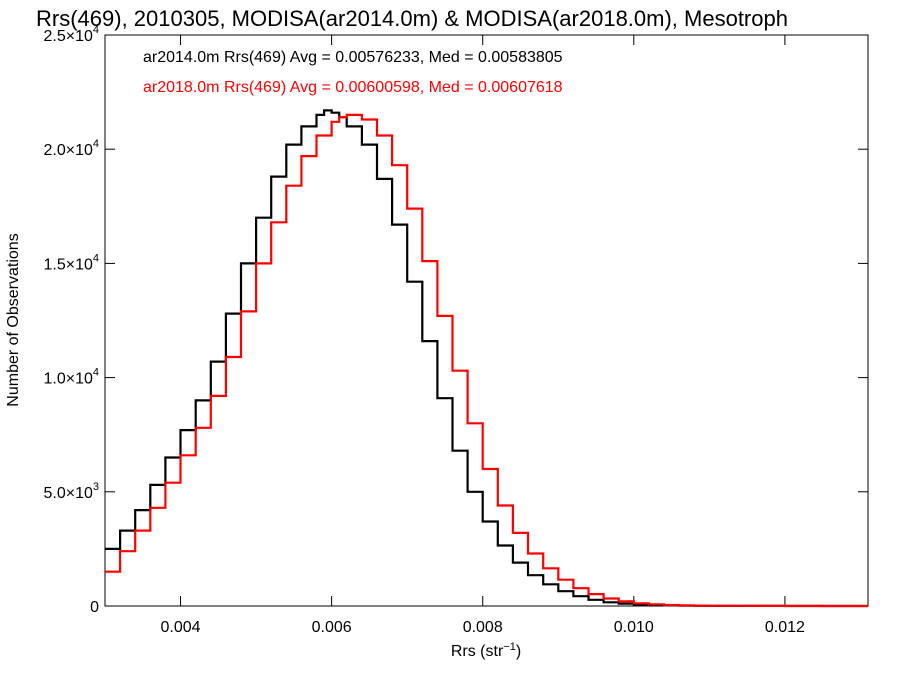 This screenshot has width=900, height=675. Describe the element at coordinates (71, 148) in the screenshot. I see `y-tick-label: 2.0×10⁴` at that location.